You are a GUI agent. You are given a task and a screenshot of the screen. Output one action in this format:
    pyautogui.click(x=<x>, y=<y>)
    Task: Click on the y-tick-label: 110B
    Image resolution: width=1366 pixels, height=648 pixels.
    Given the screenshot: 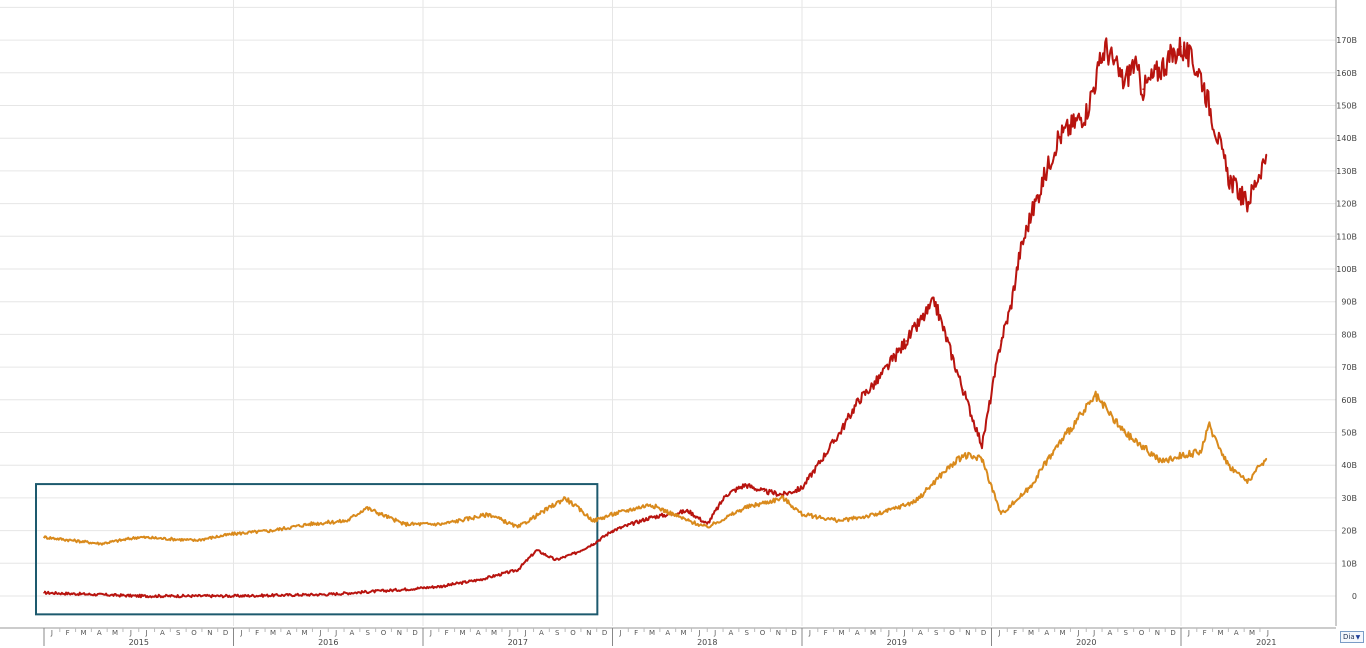 What is the action you would take?
    pyautogui.click(x=1346, y=236)
    